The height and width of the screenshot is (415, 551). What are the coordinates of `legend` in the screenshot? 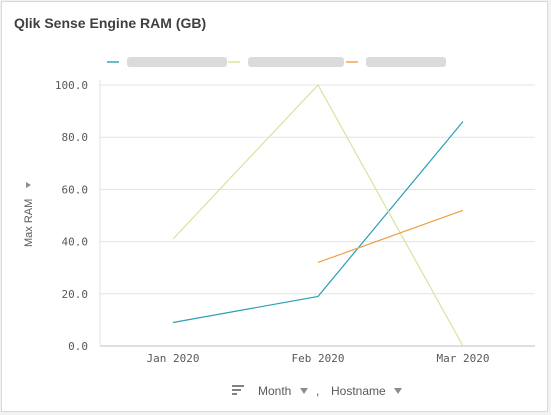 It's located at (276, 62).